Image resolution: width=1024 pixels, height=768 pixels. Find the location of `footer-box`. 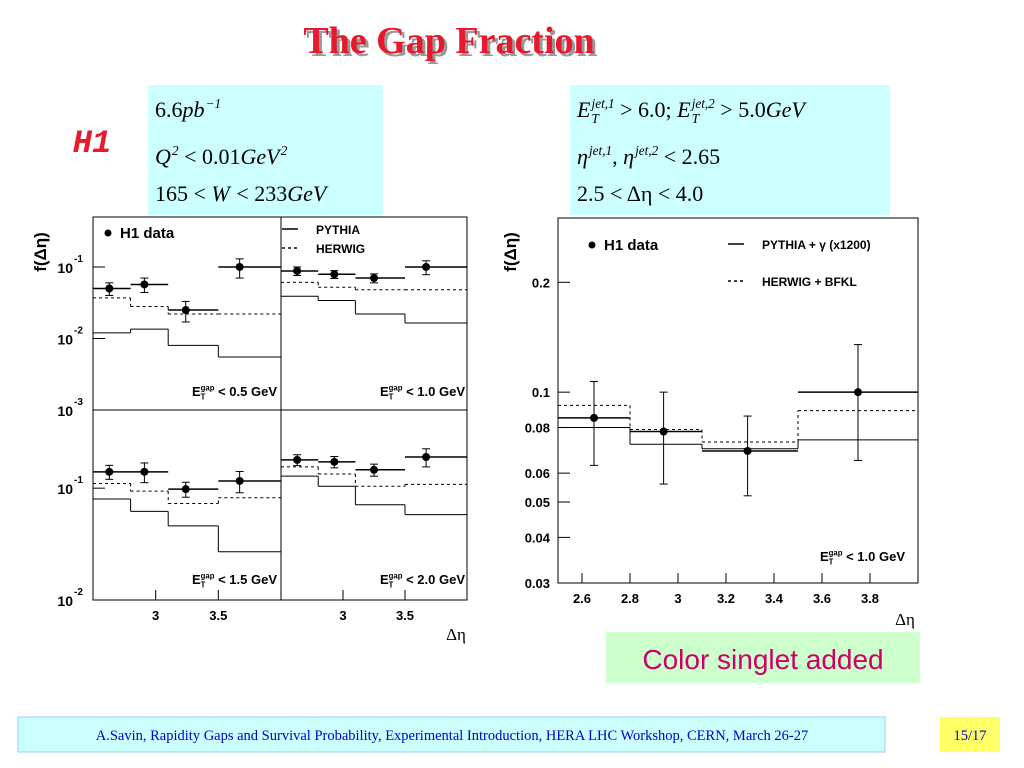

footer-box is located at coordinates (451, 734).